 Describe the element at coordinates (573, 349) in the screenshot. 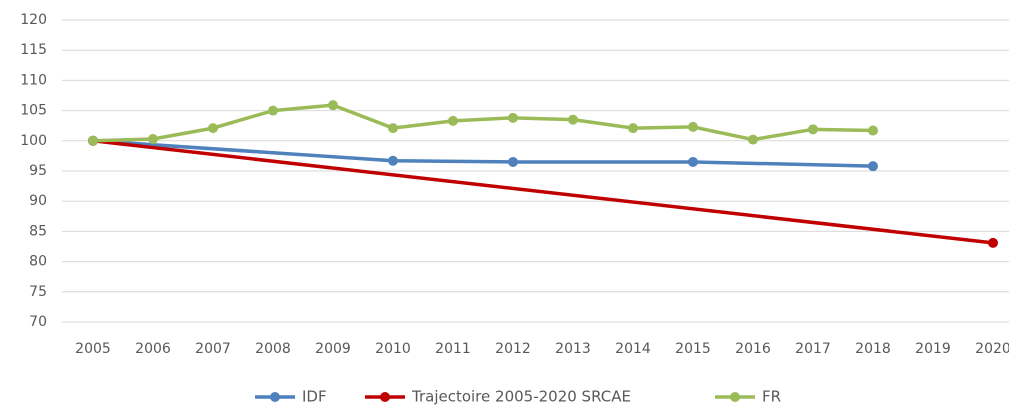

I see `x-tick-label: 2013` at that location.